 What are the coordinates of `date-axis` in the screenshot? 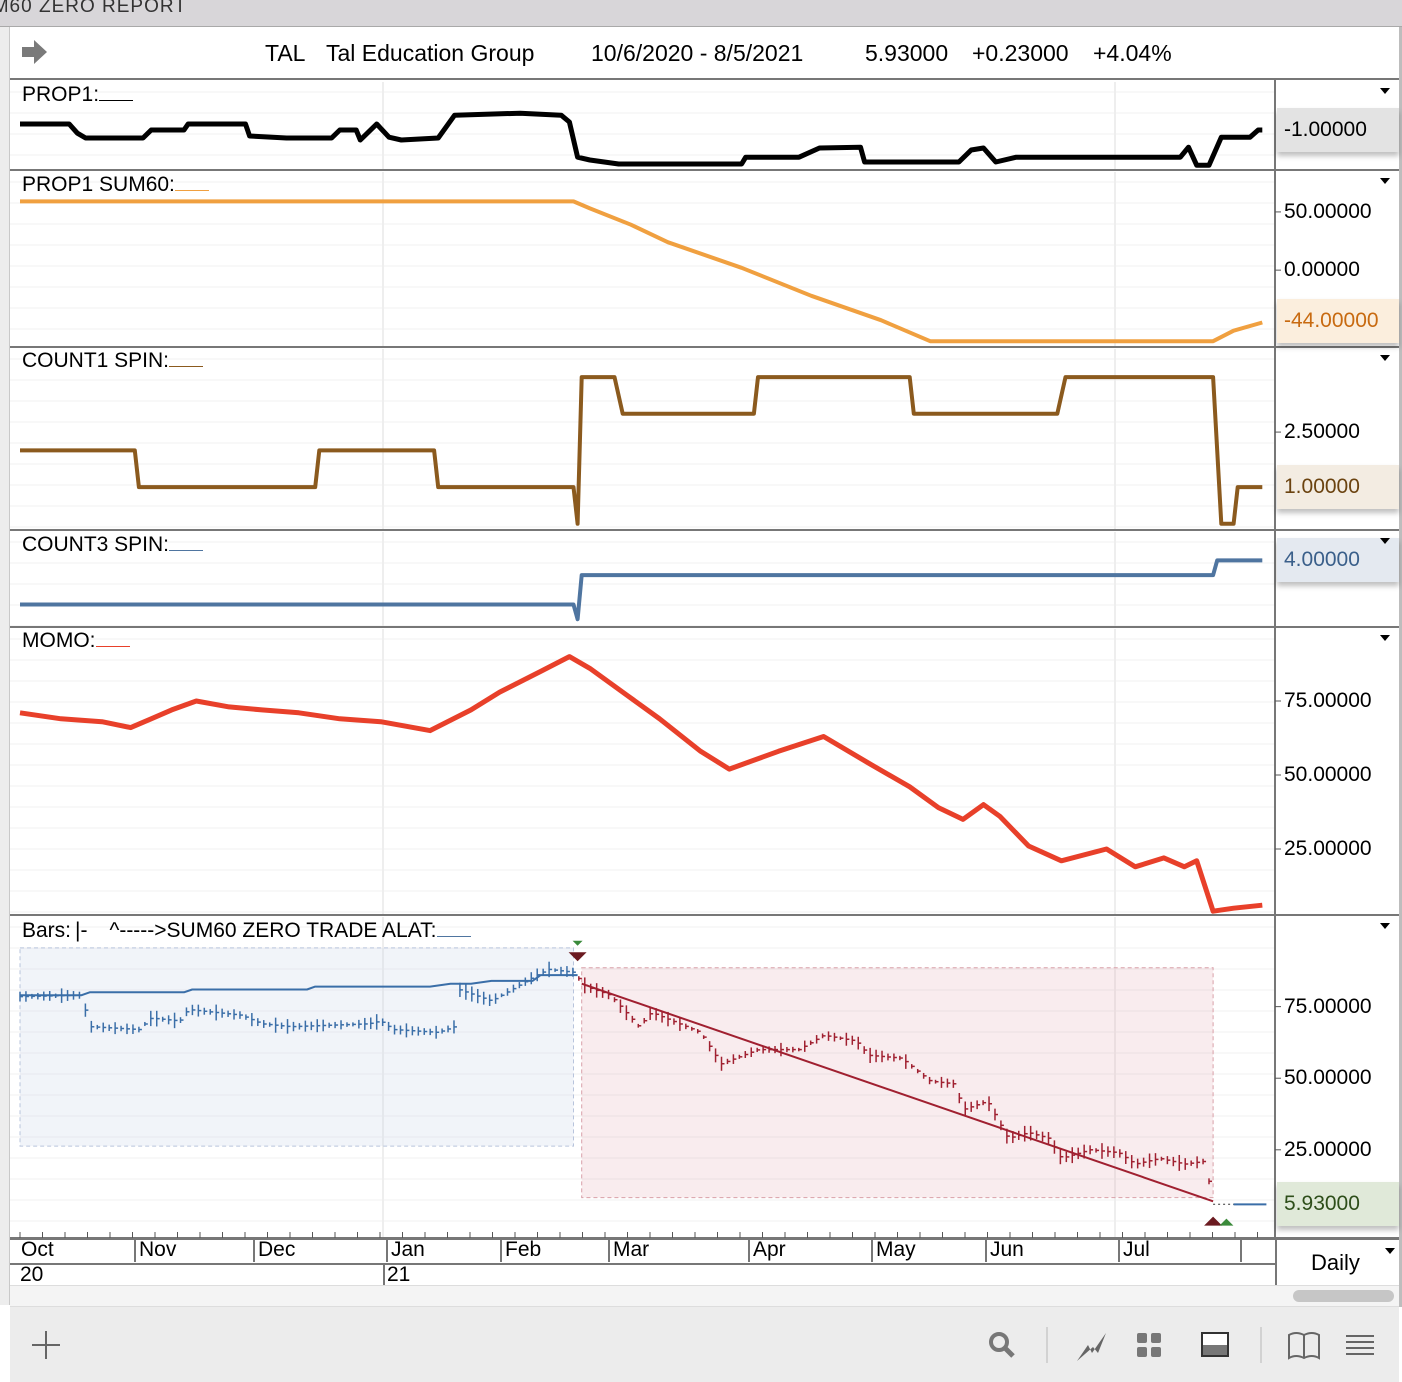 It's located at (642, 1261).